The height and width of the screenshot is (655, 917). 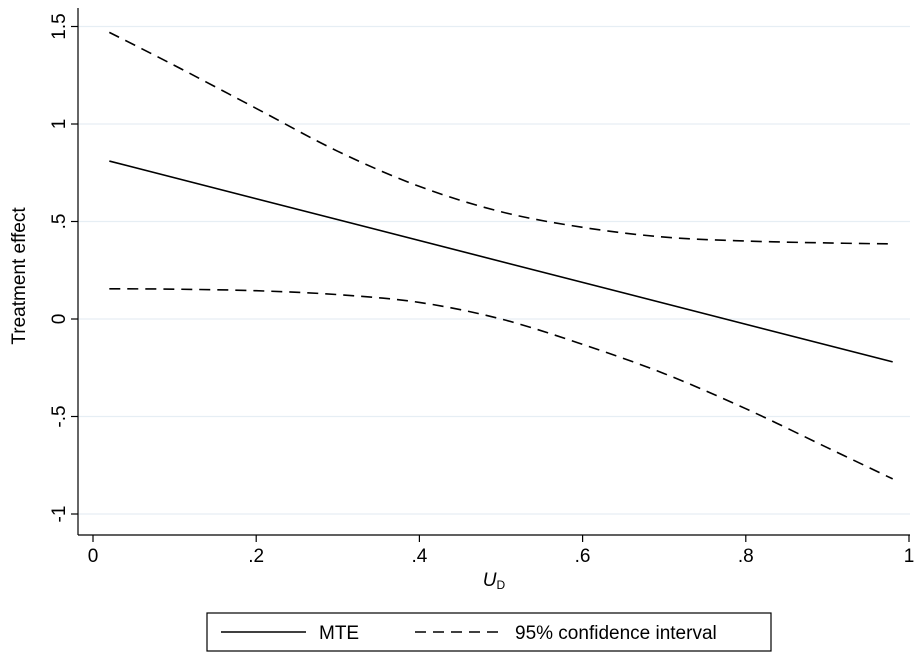 What do you see at coordinates (59, 124) in the screenshot?
I see `y-tick-label-4: 1` at bounding box center [59, 124].